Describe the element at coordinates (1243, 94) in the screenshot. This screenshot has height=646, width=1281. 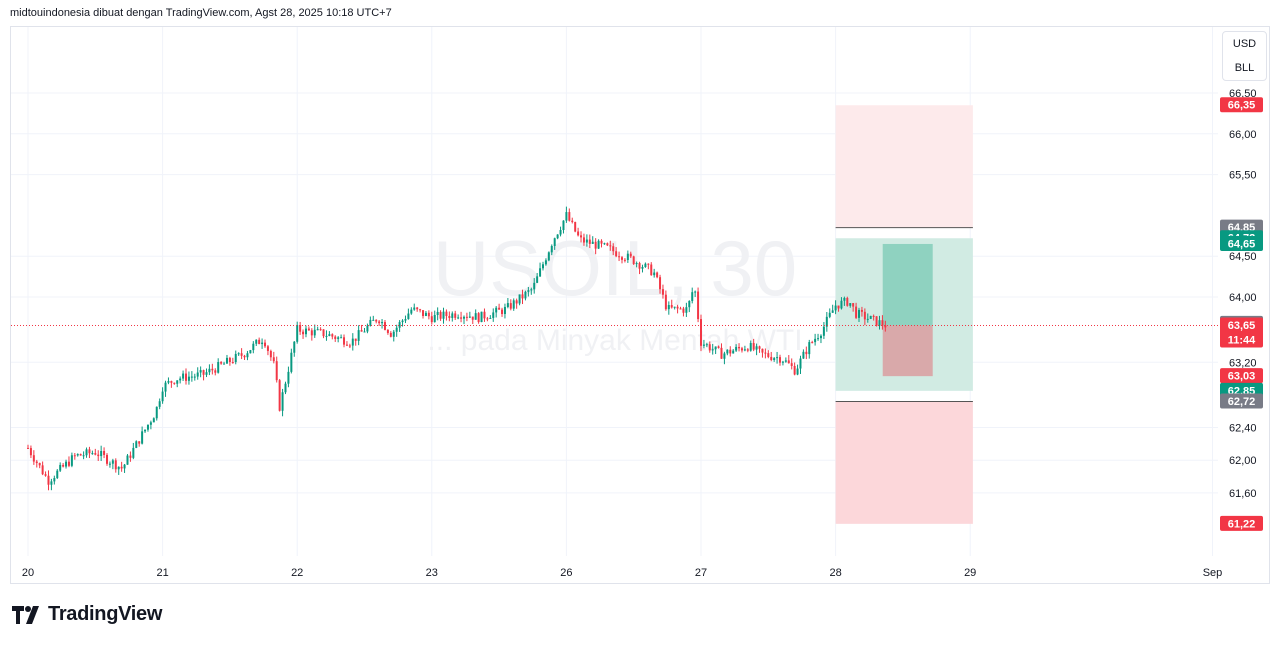
I see `y-axis-tick-label: 66,50` at that location.